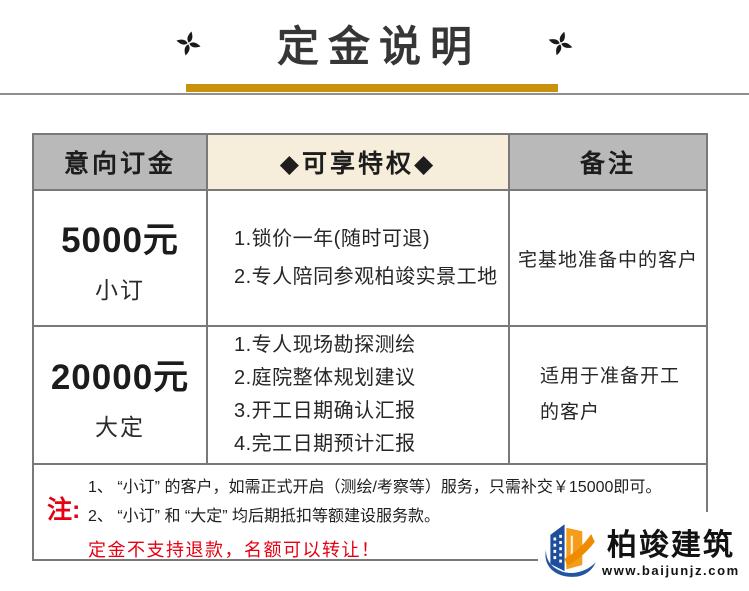 Image resolution: width=749 pixels, height=591 pixels. I want to click on privilege-line: 2.专人陪同参观柏竣实景工地, so click(366, 277).